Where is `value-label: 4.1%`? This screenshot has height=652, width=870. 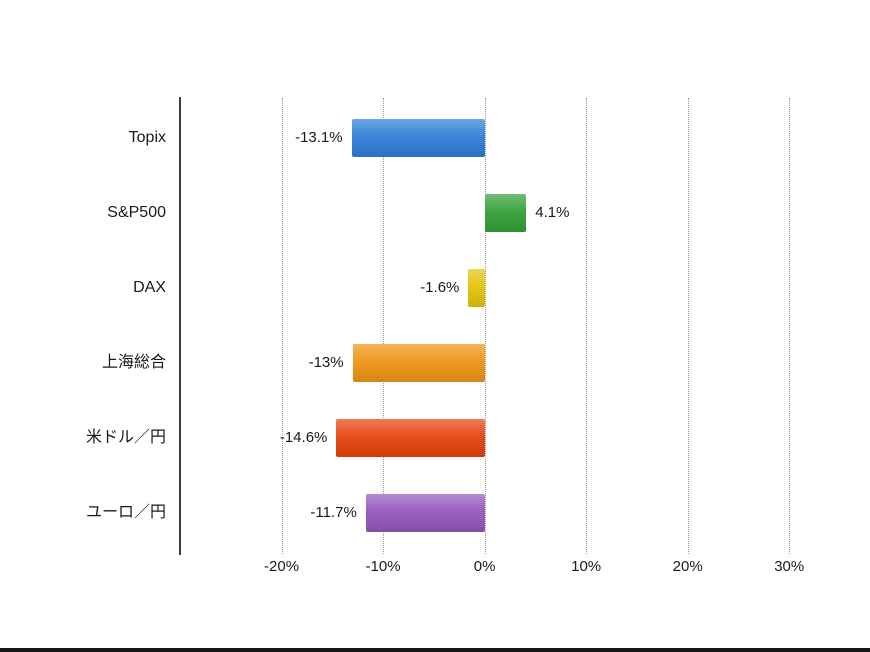 value-label: 4.1% is located at coordinates (552, 212).